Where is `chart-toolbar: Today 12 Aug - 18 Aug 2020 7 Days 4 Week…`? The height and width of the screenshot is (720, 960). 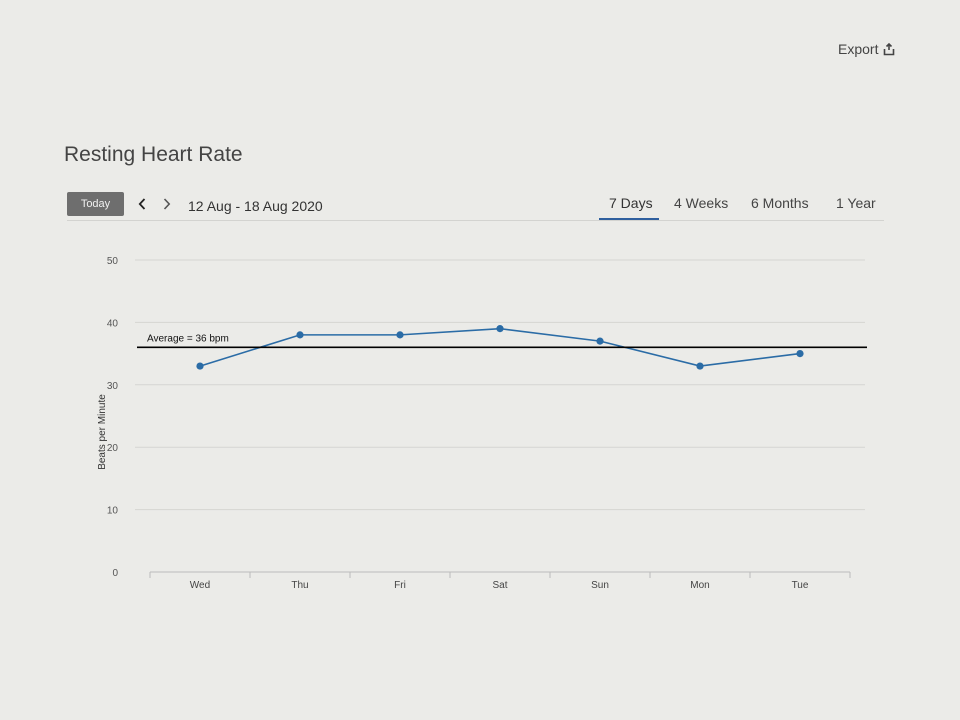 chart-toolbar: Today 12 Aug - 18 Aug 2020 7 Days 4 Week… is located at coordinates (475, 205).